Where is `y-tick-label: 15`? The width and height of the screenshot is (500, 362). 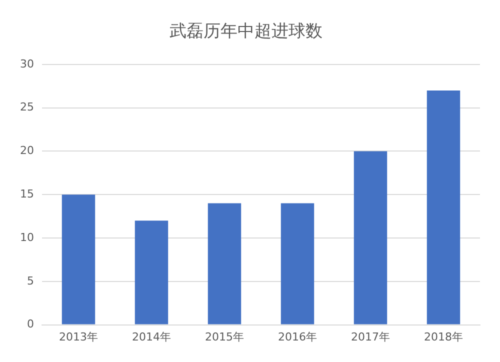 y-tick-label: 15 is located at coordinates (27, 193).